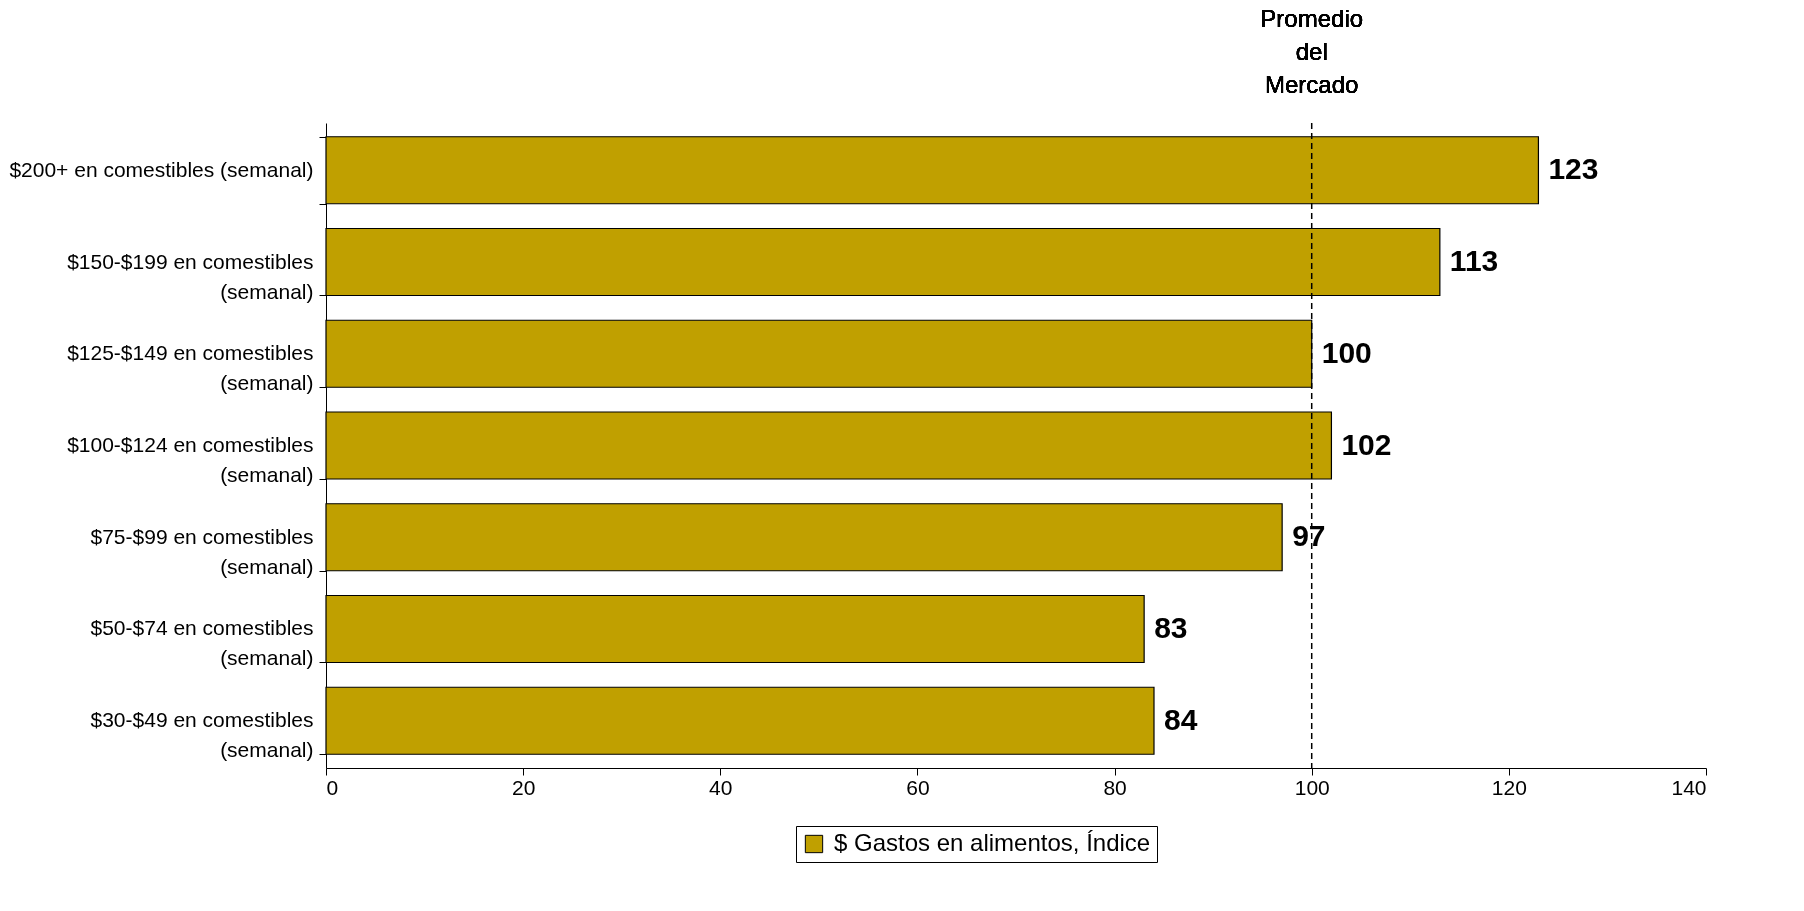  Describe the element at coordinates (1474, 260) in the screenshot. I see `data-label: 113` at that location.